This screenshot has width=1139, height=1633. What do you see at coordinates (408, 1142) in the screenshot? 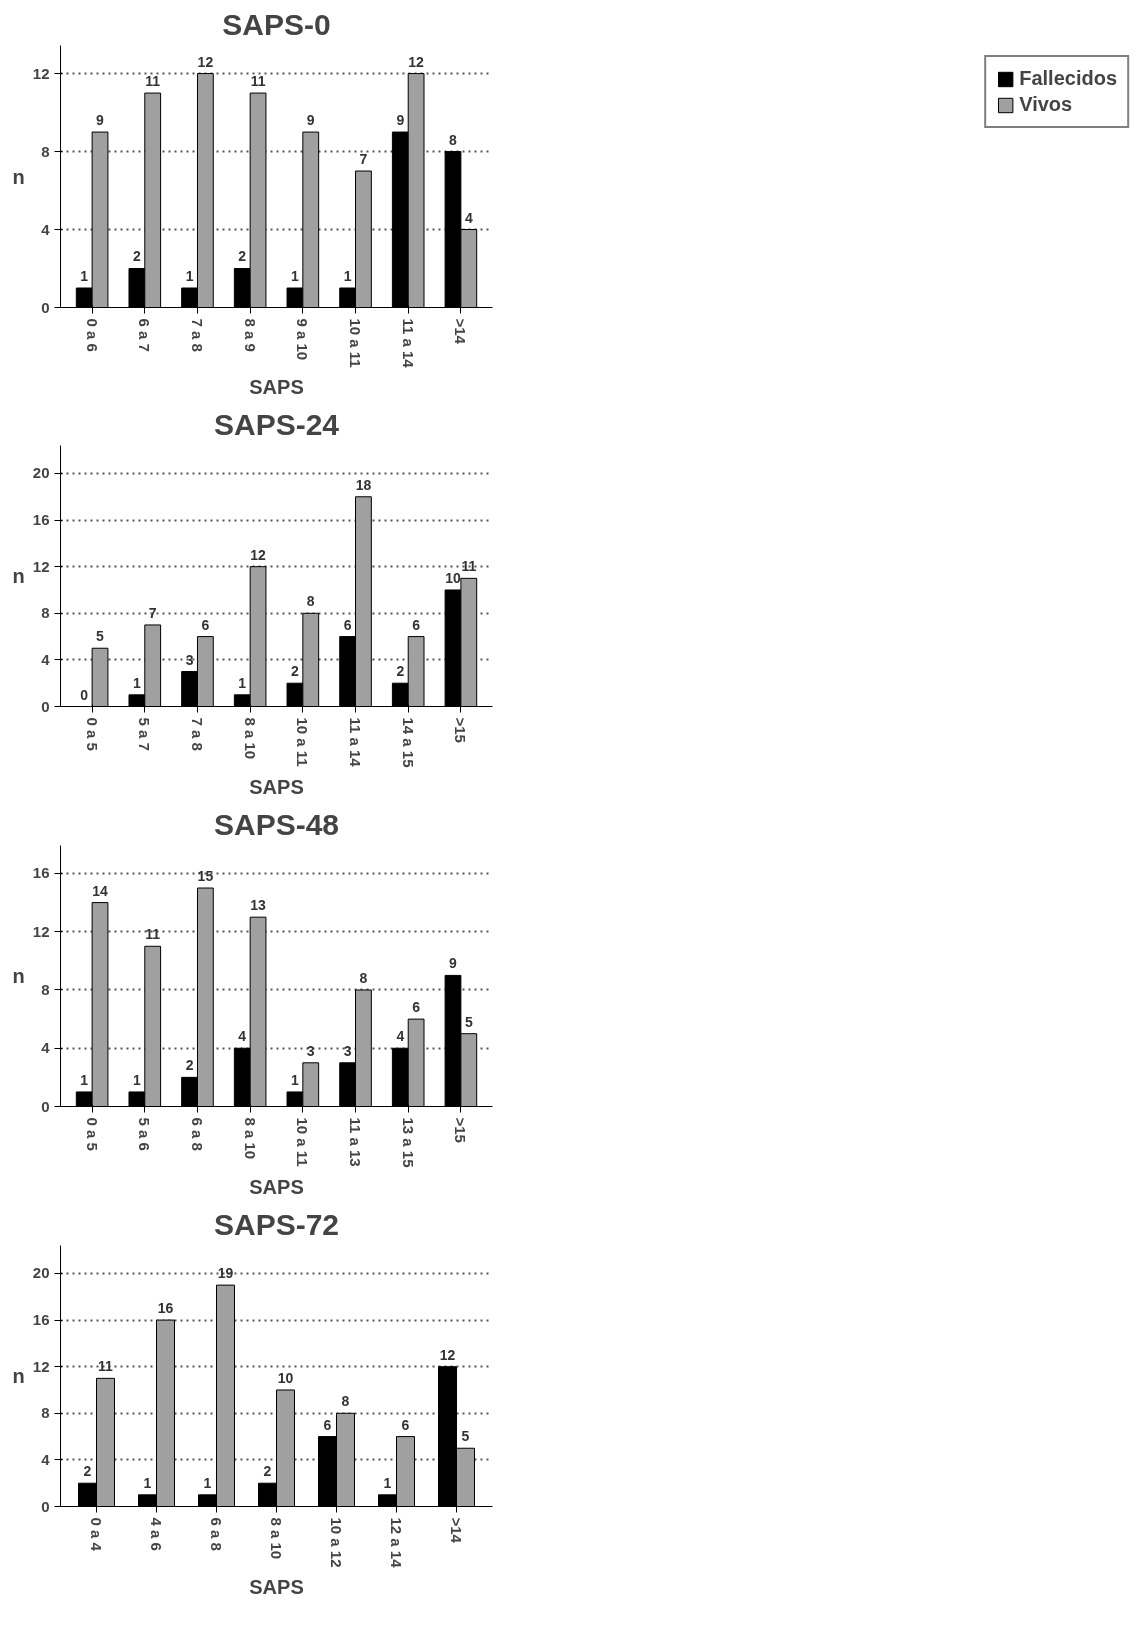
I see `x-tick-label: 13 a 15` at bounding box center [408, 1142].